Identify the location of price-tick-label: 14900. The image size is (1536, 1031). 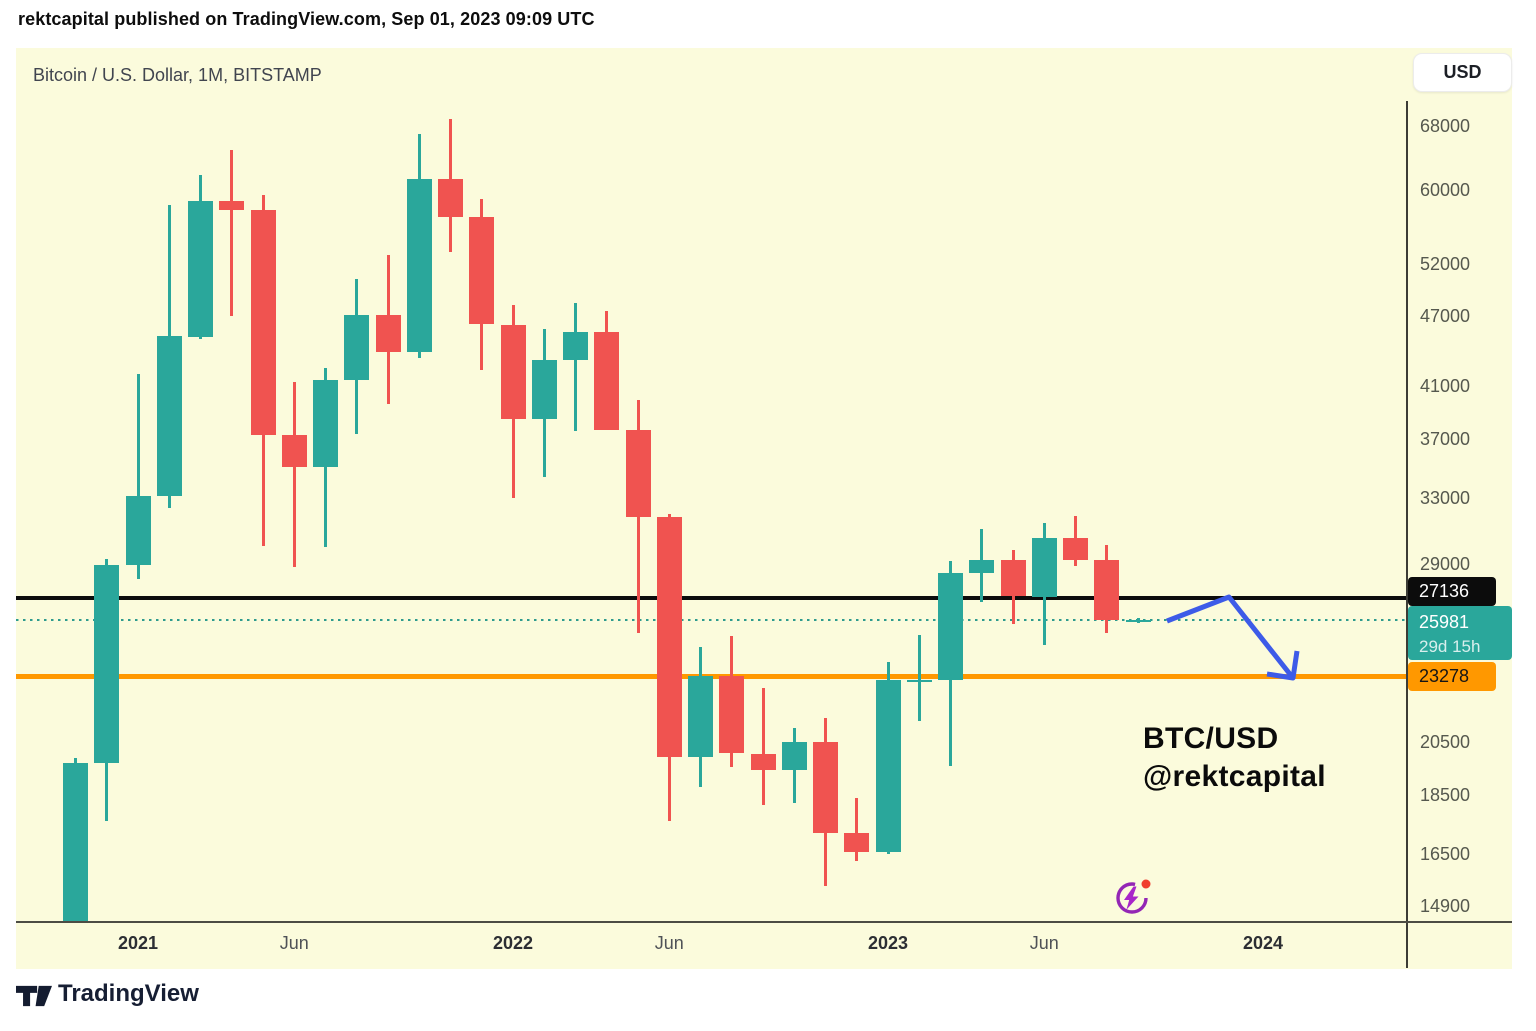
(1445, 906).